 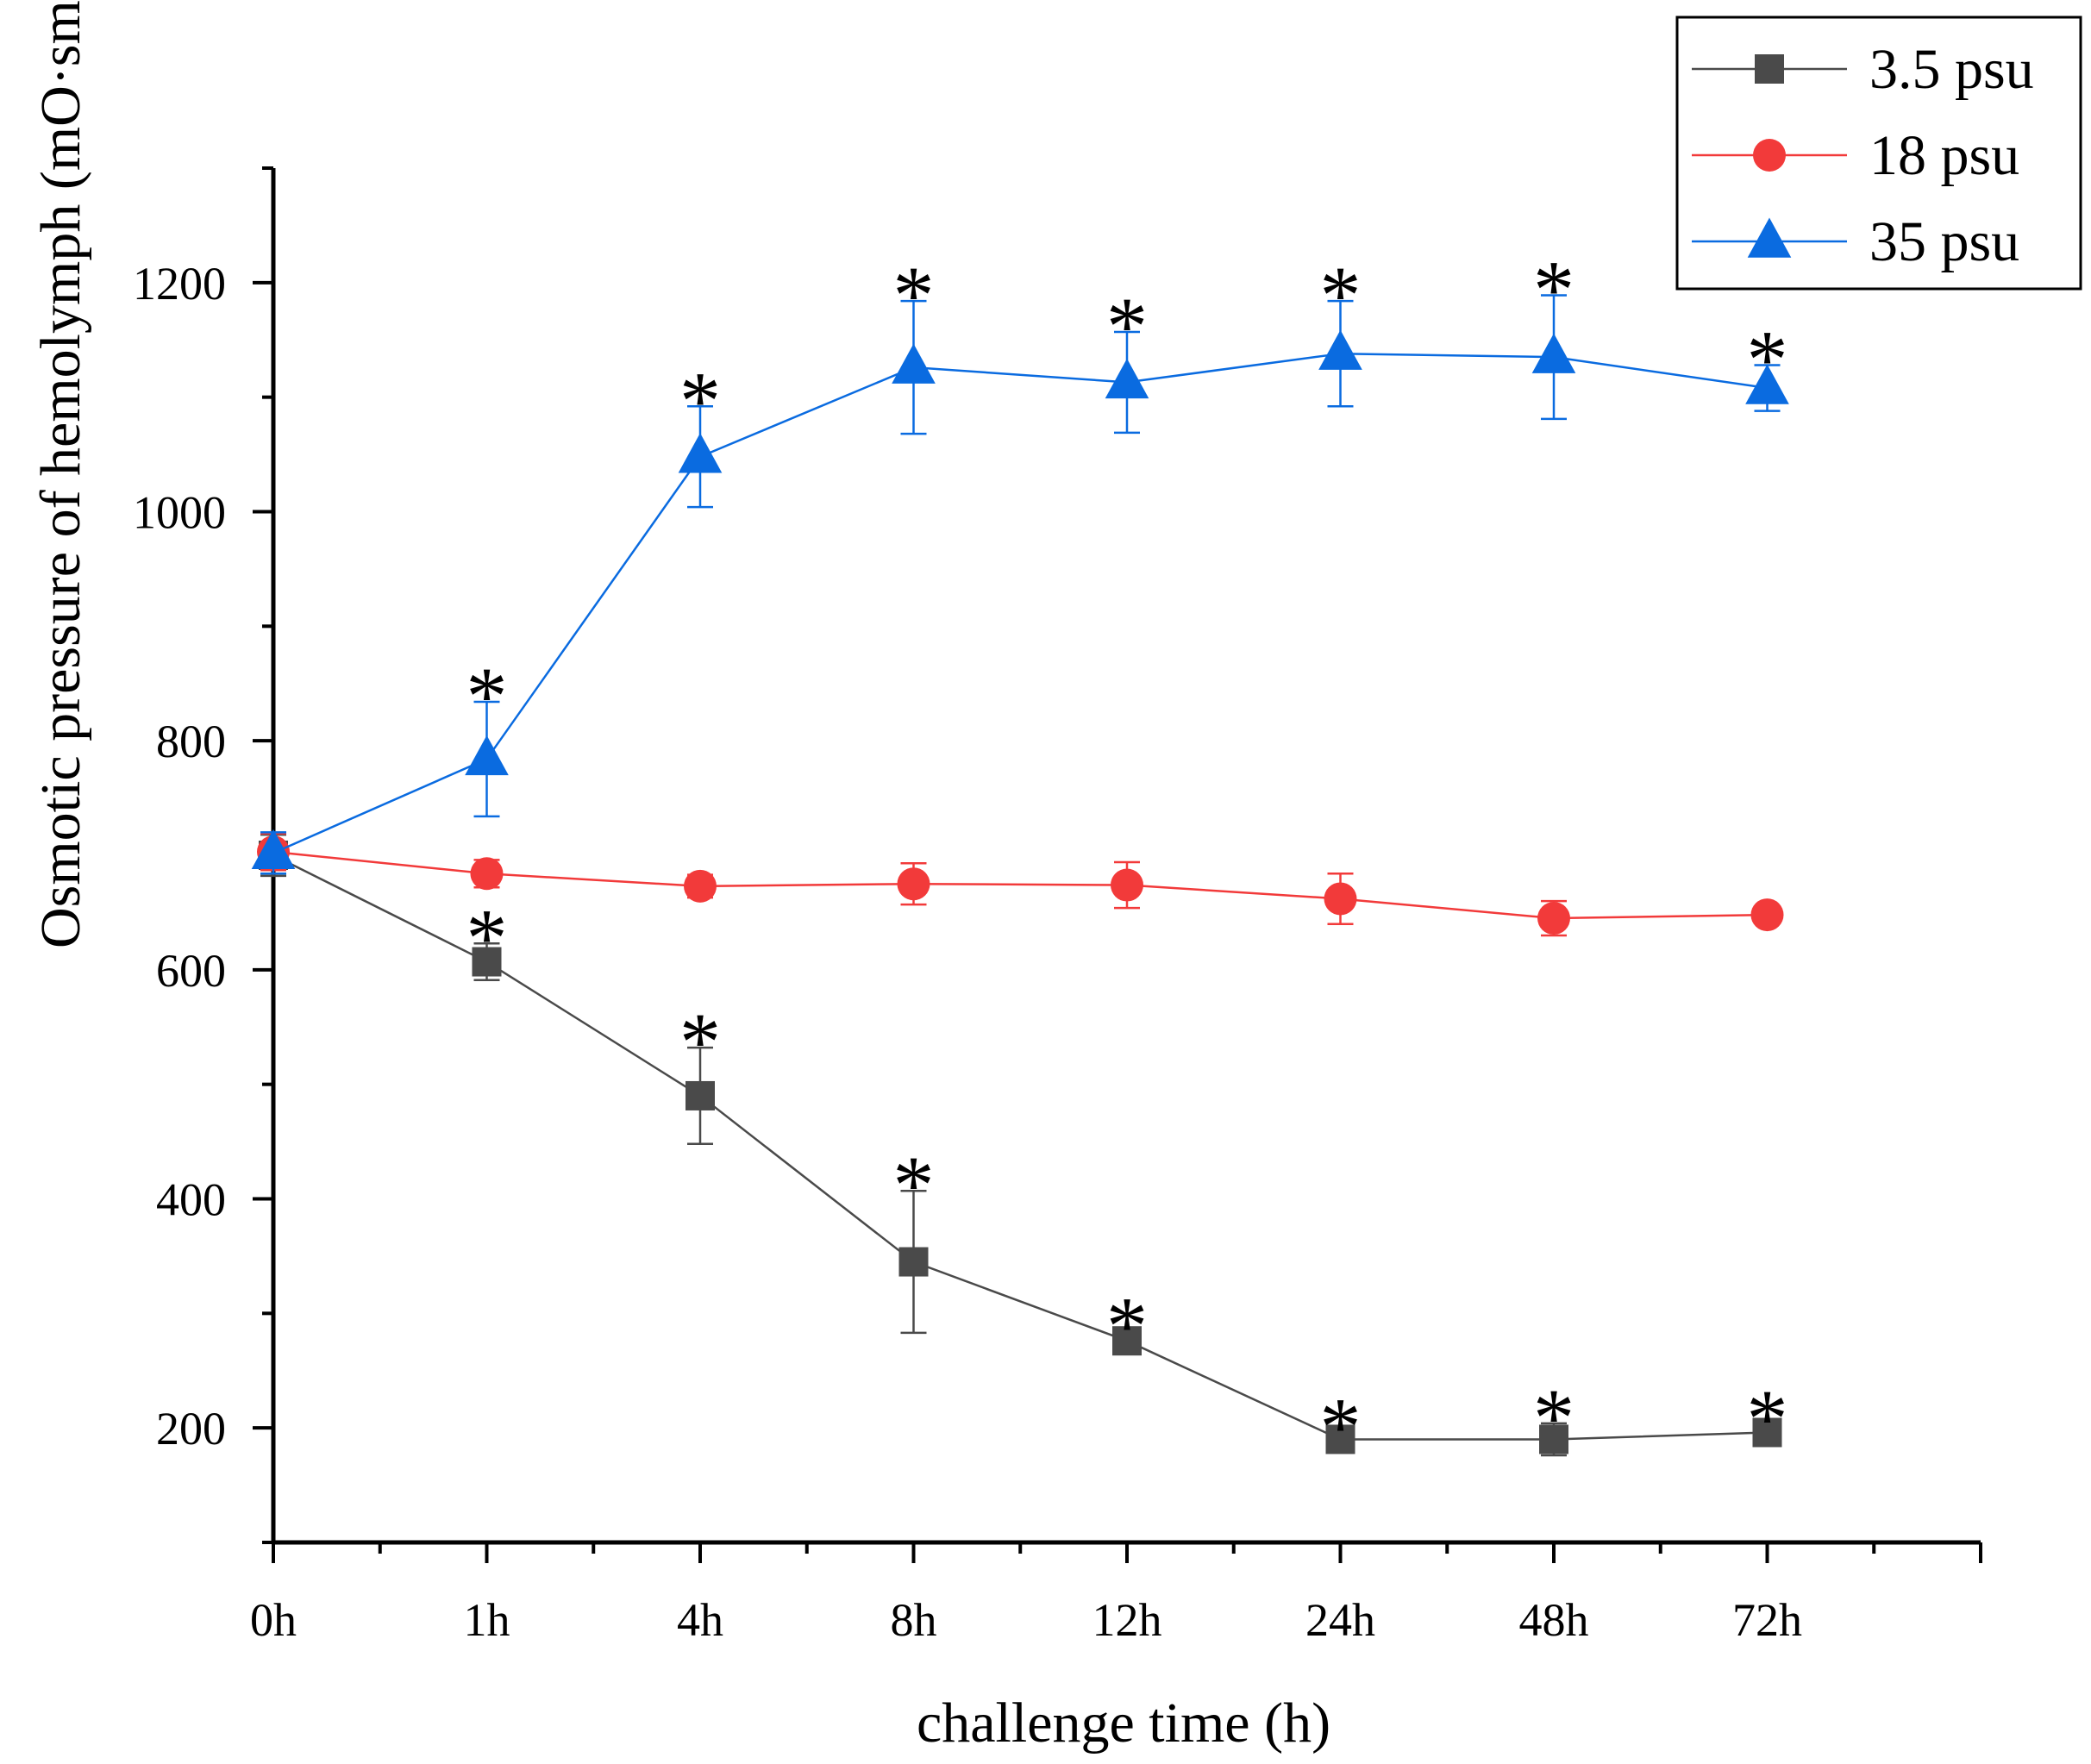 What do you see at coordinates (1951, 69) in the screenshot?
I see `legend-label: 3.5 psu` at bounding box center [1951, 69].